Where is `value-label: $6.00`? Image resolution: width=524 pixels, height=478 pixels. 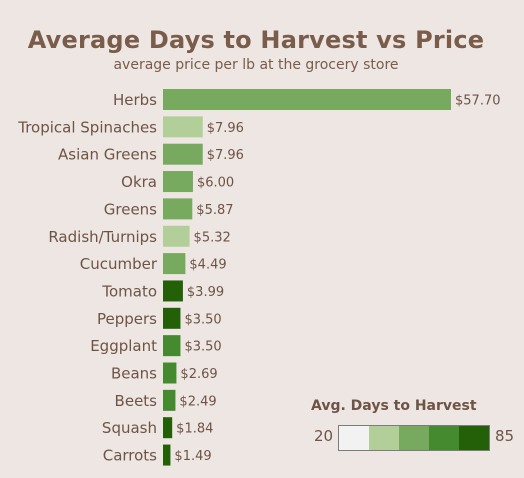
value-label: $6.00 is located at coordinates (215, 183).